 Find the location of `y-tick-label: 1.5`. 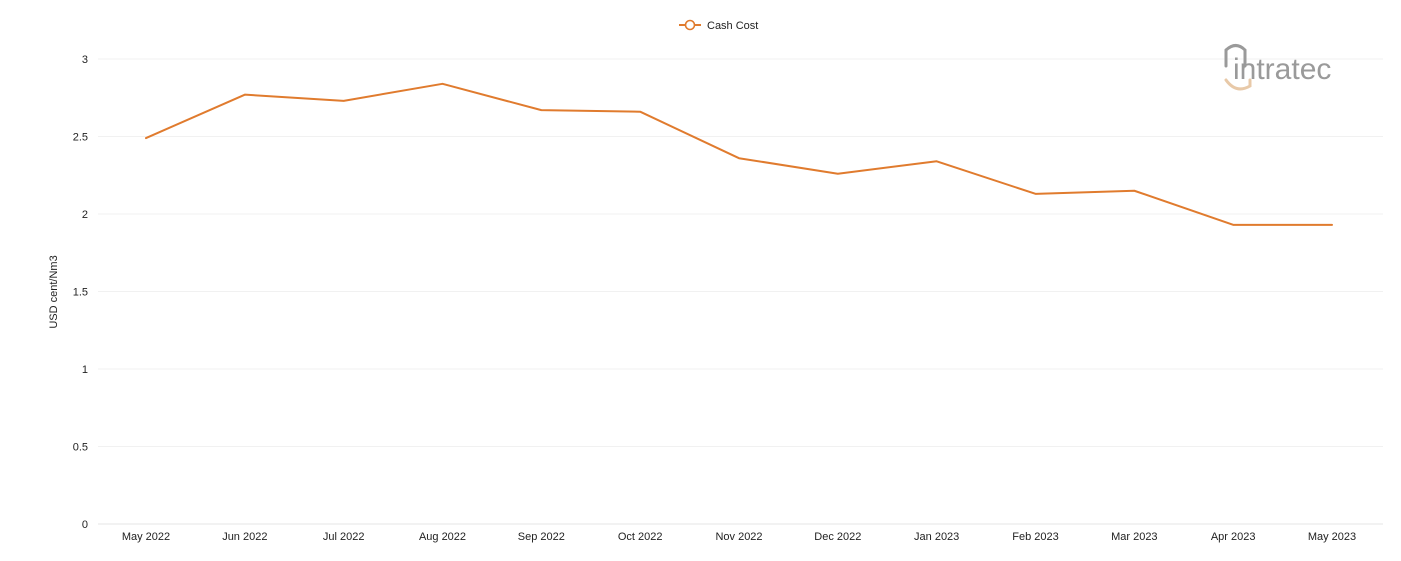

y-tick-label: 1.5 is located at coordinates (80, 293).